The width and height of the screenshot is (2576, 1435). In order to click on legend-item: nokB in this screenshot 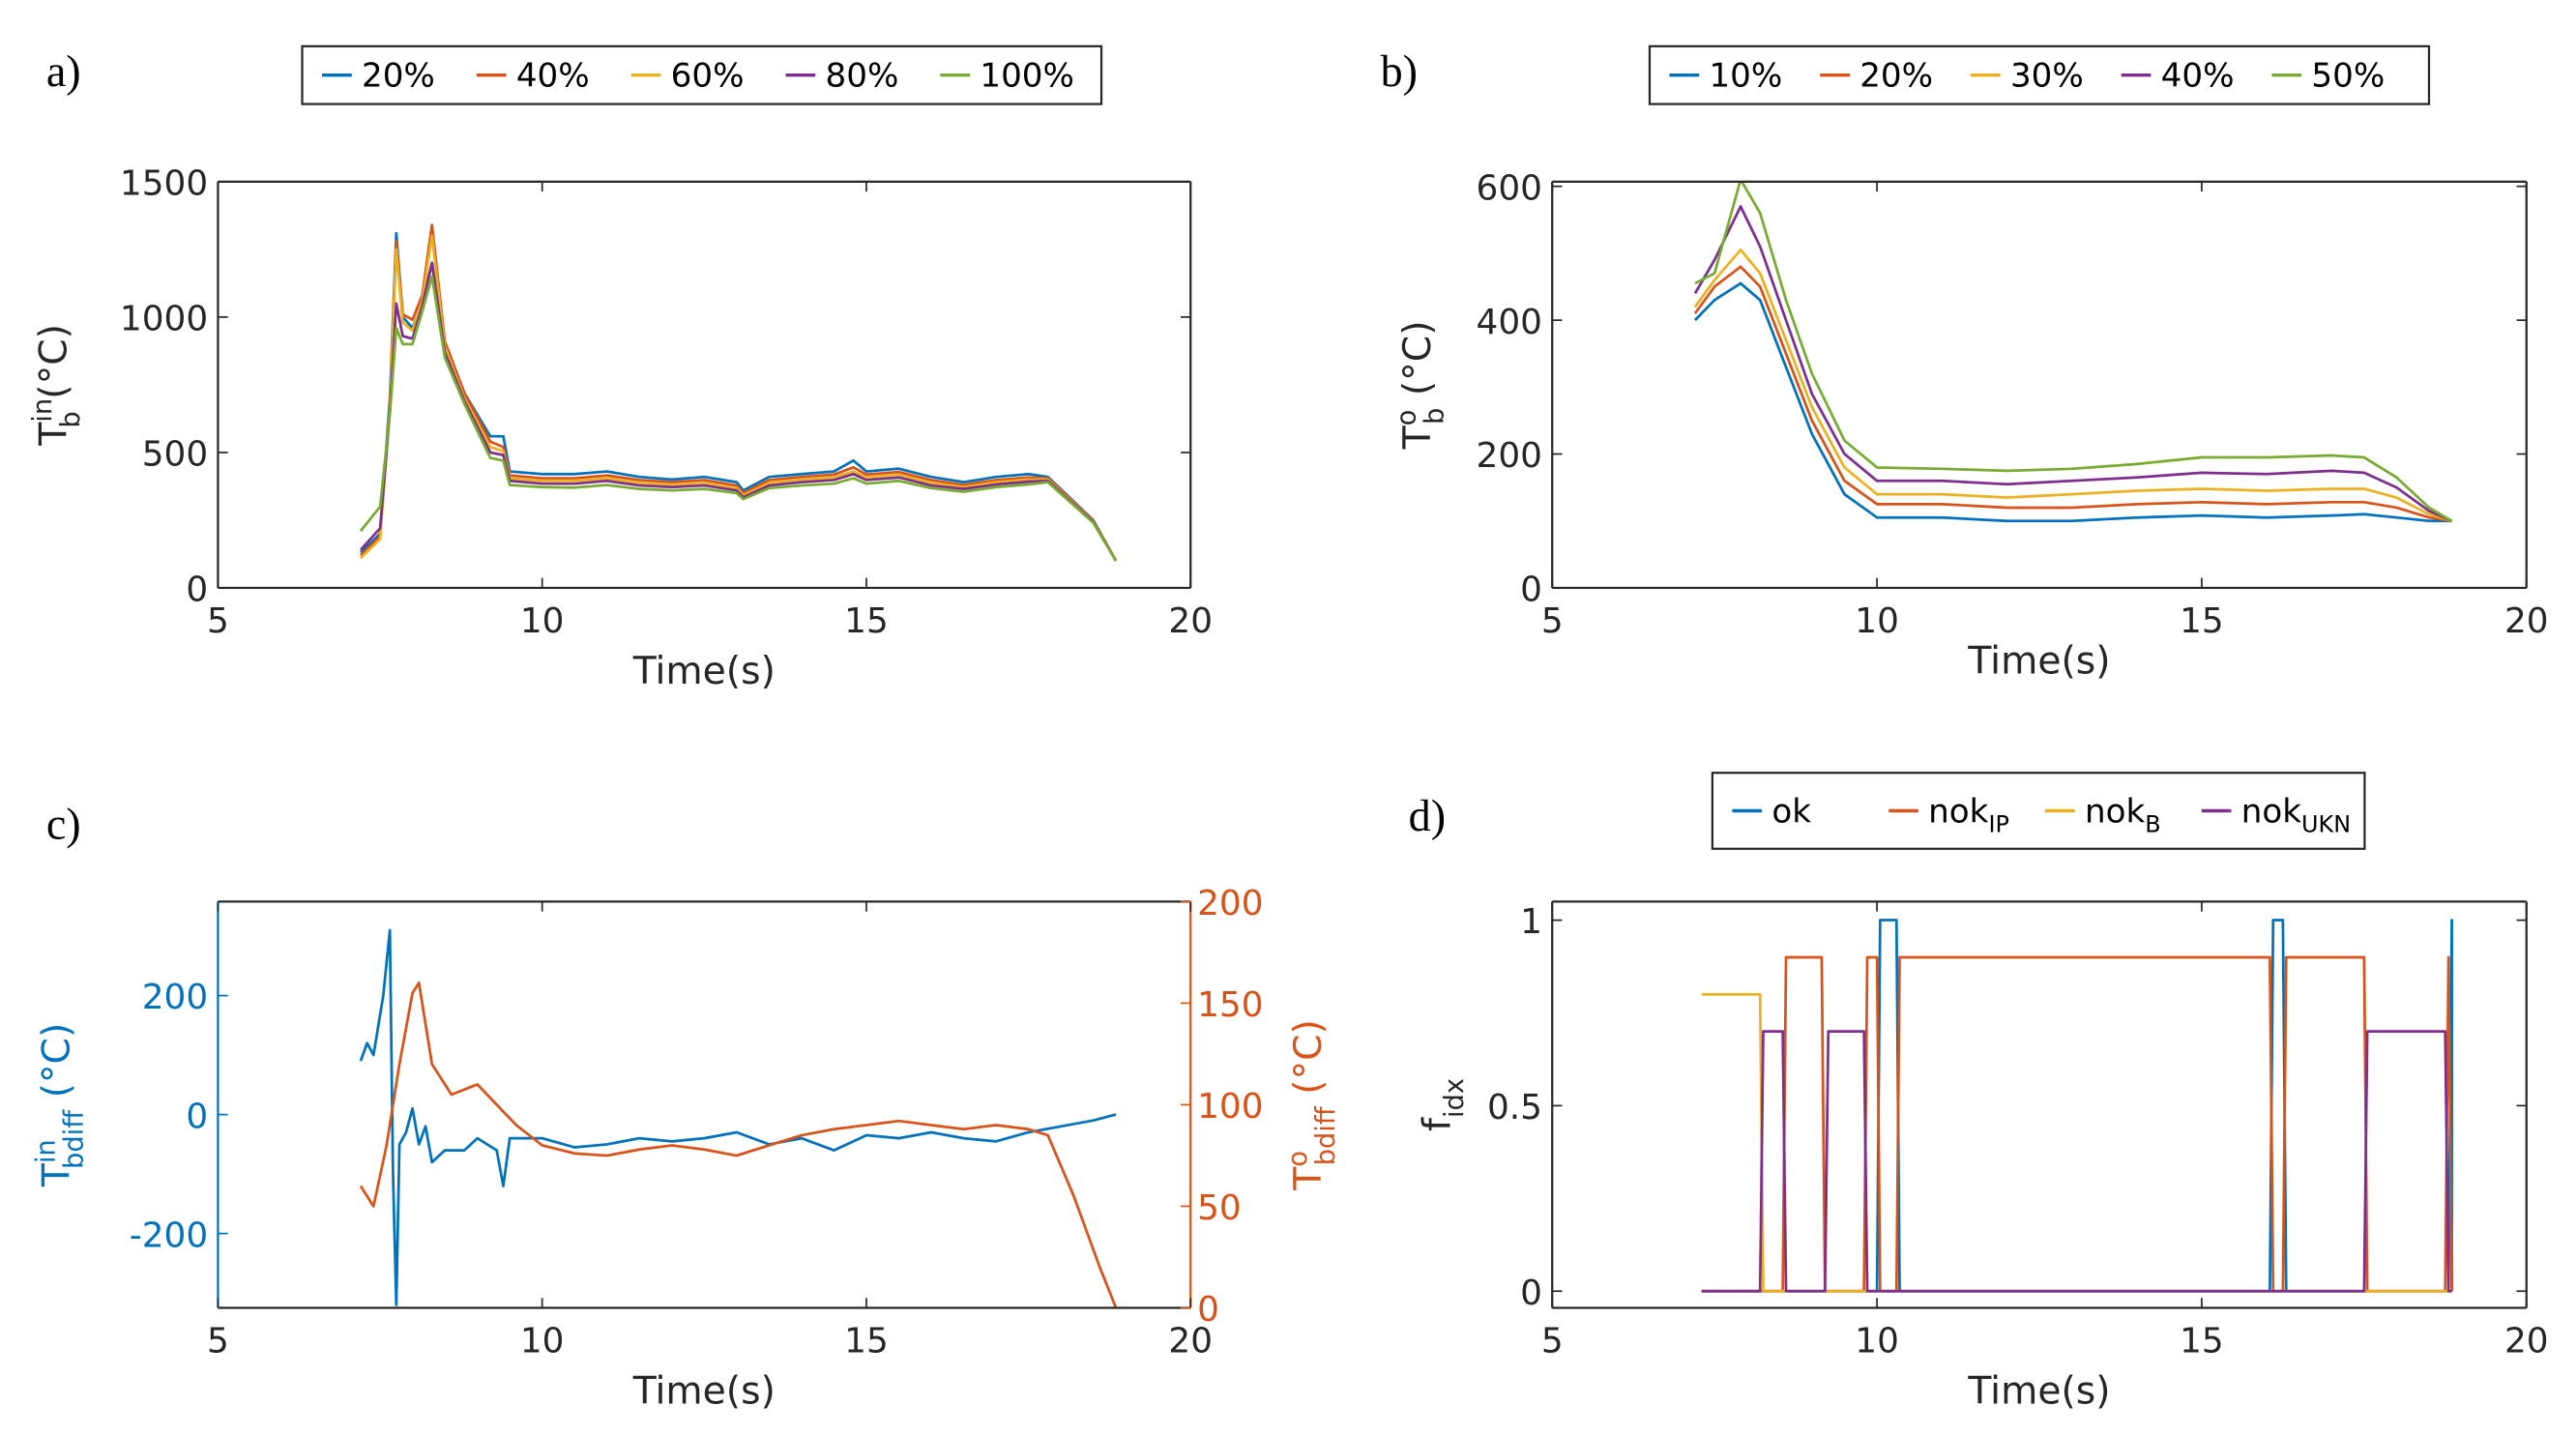, I will do `click(2102, 815)`.